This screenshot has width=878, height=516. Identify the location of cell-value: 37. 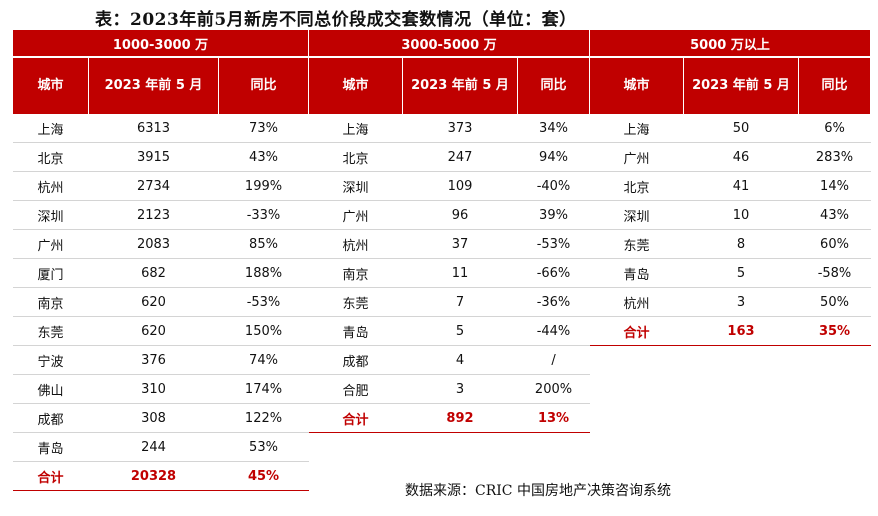
(460, 244).